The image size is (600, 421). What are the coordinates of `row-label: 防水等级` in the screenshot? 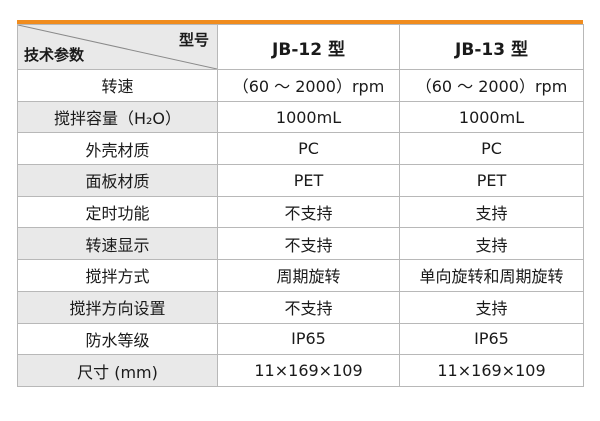 It's located at (117, 339).